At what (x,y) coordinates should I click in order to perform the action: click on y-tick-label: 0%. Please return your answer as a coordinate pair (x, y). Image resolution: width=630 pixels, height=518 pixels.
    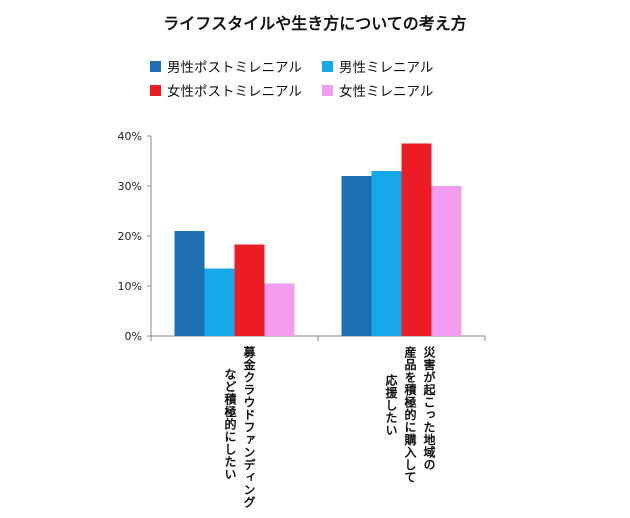
    Looking at the image, I should click on (133, 336).